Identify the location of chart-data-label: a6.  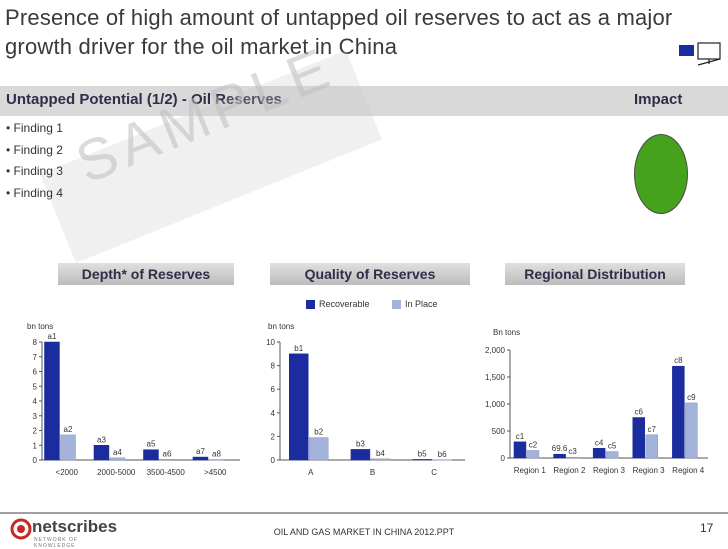
(167, 453).